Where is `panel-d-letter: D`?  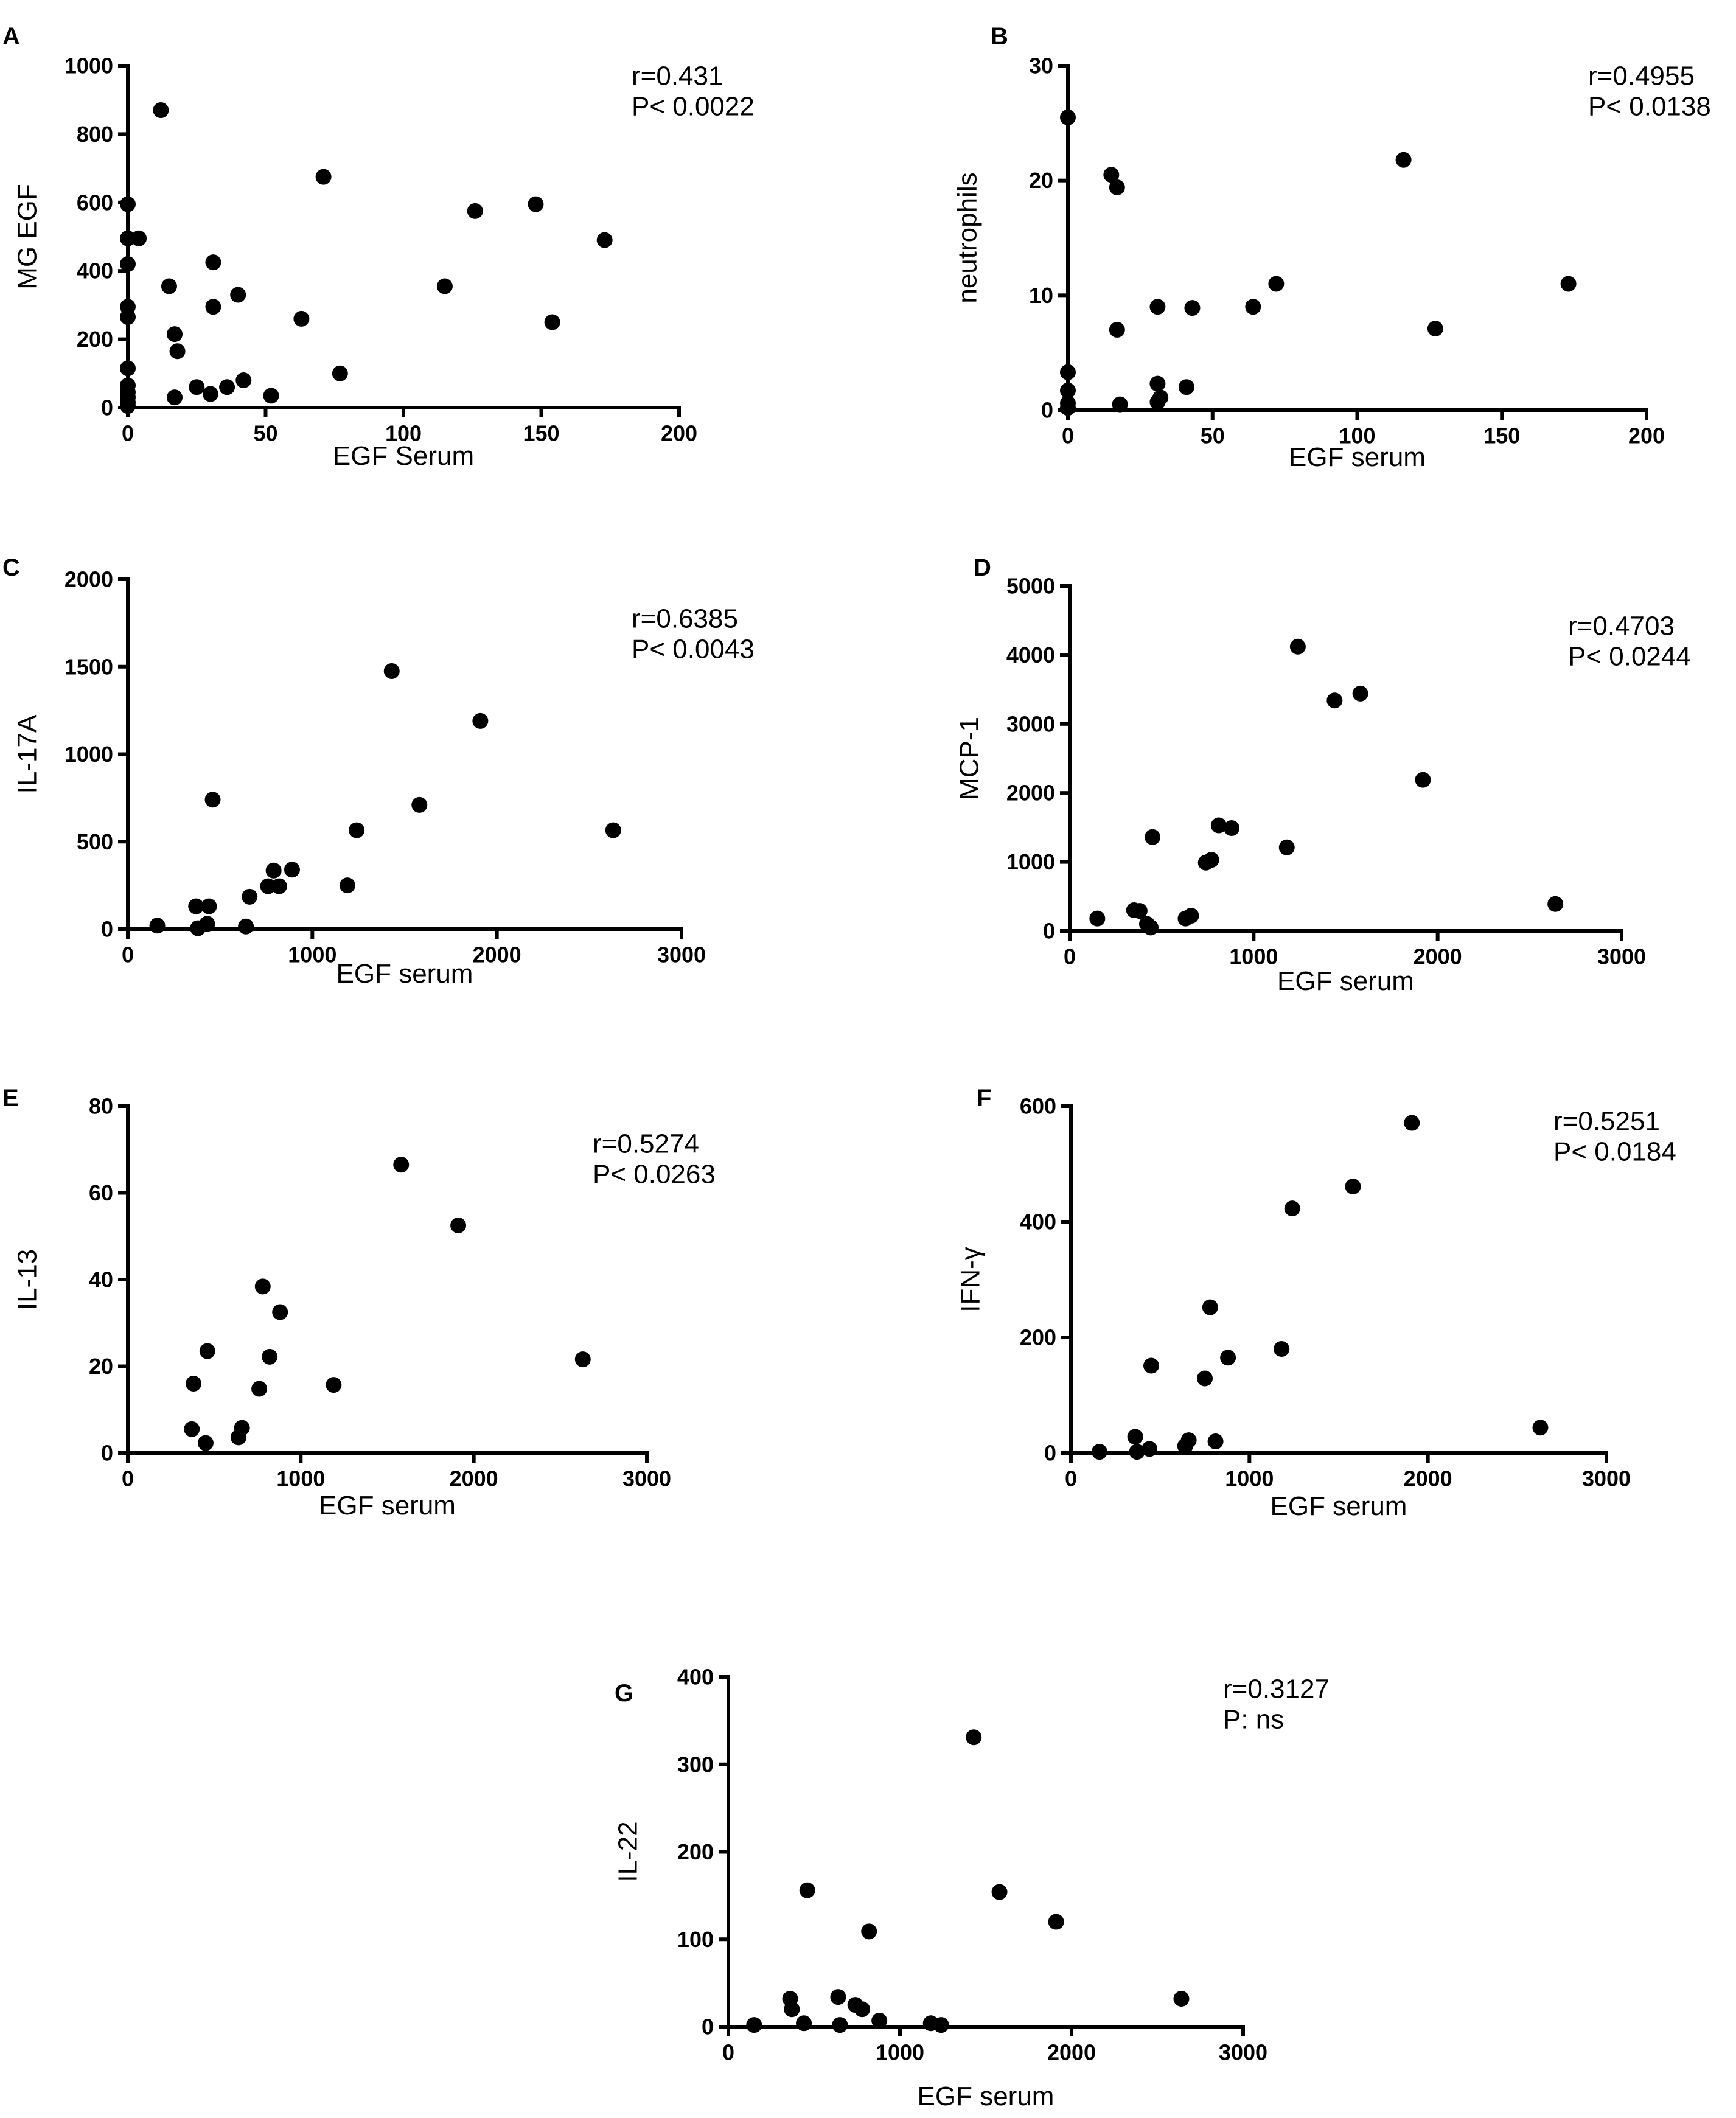
panel-d-letter: D is located at coordinates (982, 567).